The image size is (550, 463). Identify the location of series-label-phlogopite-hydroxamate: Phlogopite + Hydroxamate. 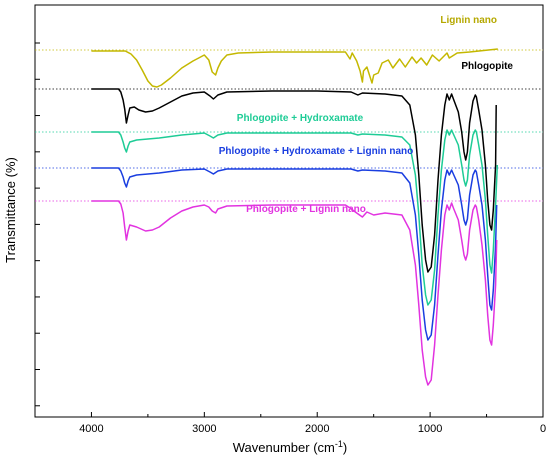
(300, 118).